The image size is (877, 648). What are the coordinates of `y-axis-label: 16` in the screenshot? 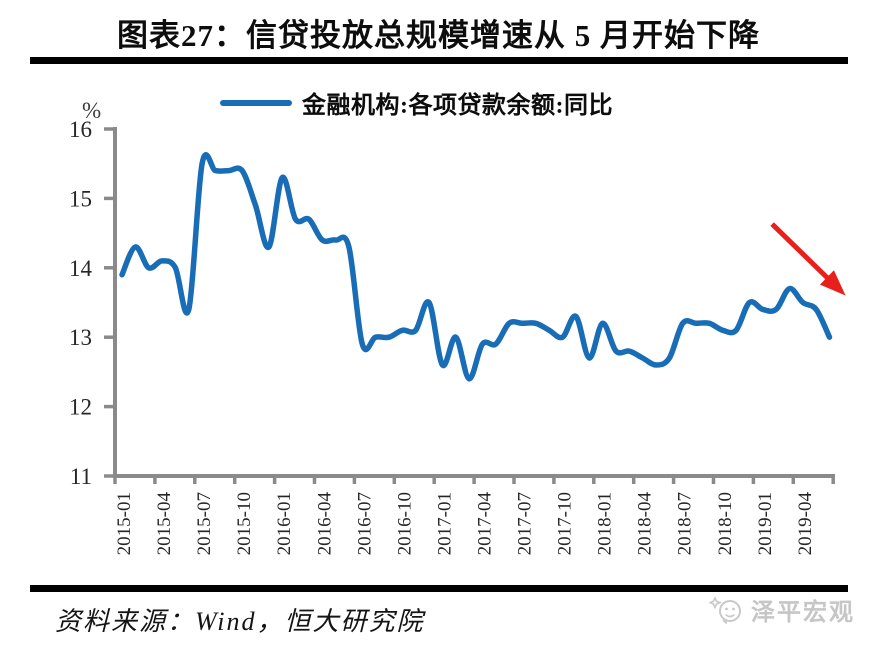 It's located at (80, 129).